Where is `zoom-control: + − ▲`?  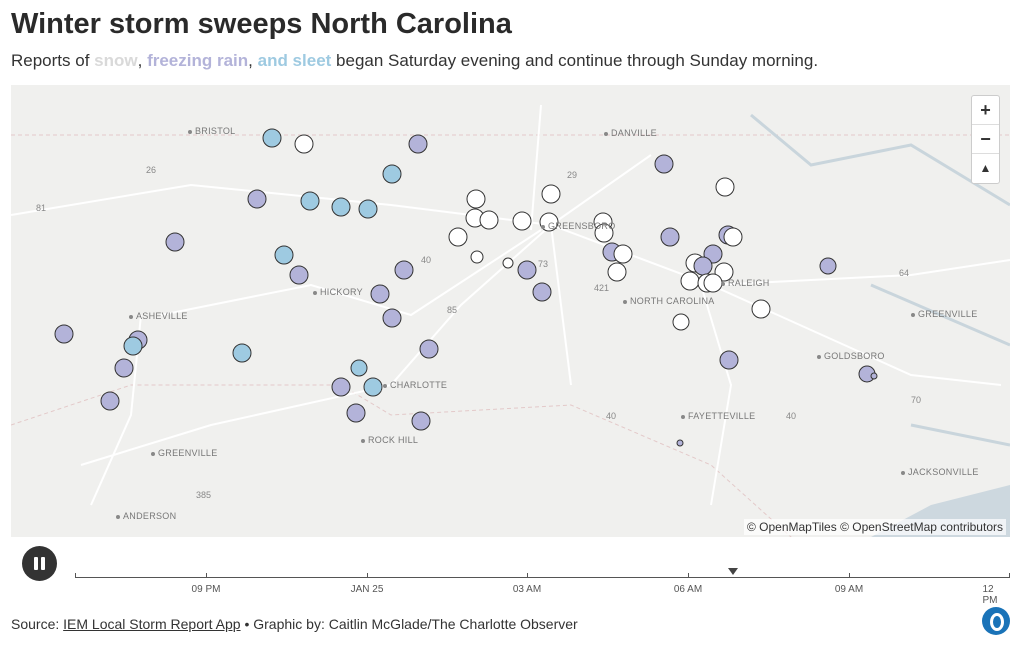
zoom-control: + − ▲ is located at coordinates (985, 139).